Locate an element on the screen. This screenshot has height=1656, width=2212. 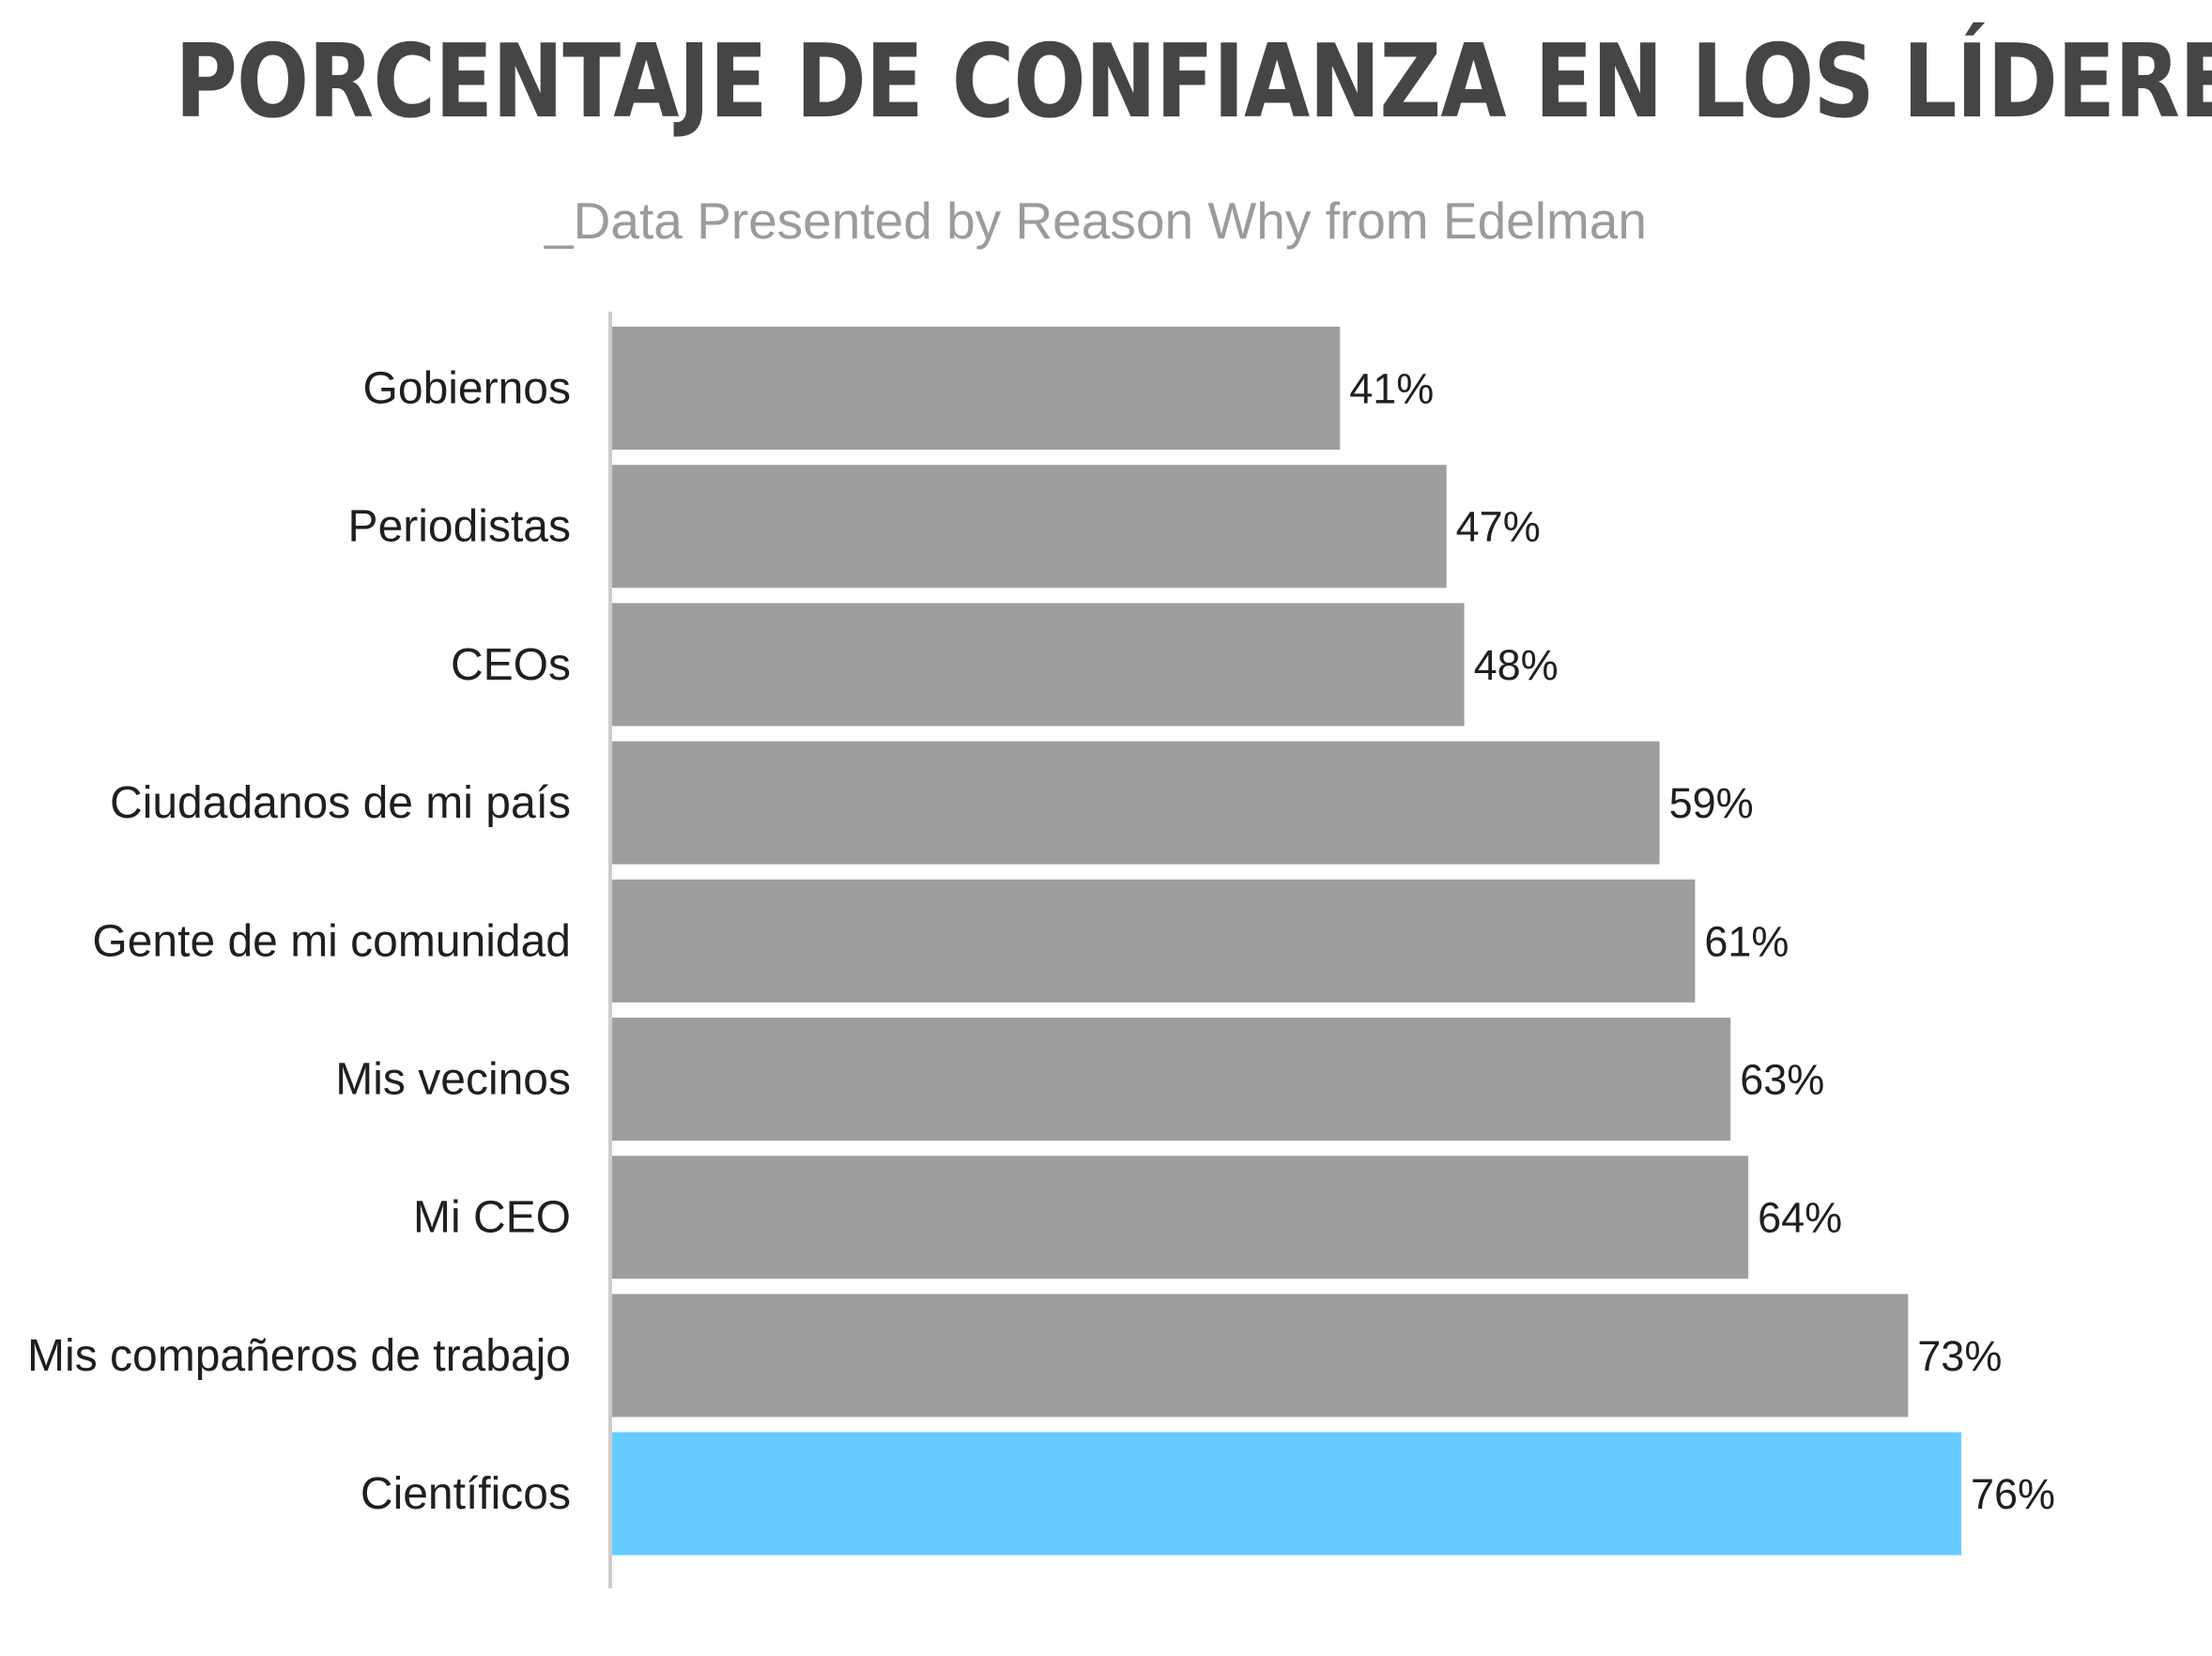
bar-ceos is located at coordinates (1038, 665).